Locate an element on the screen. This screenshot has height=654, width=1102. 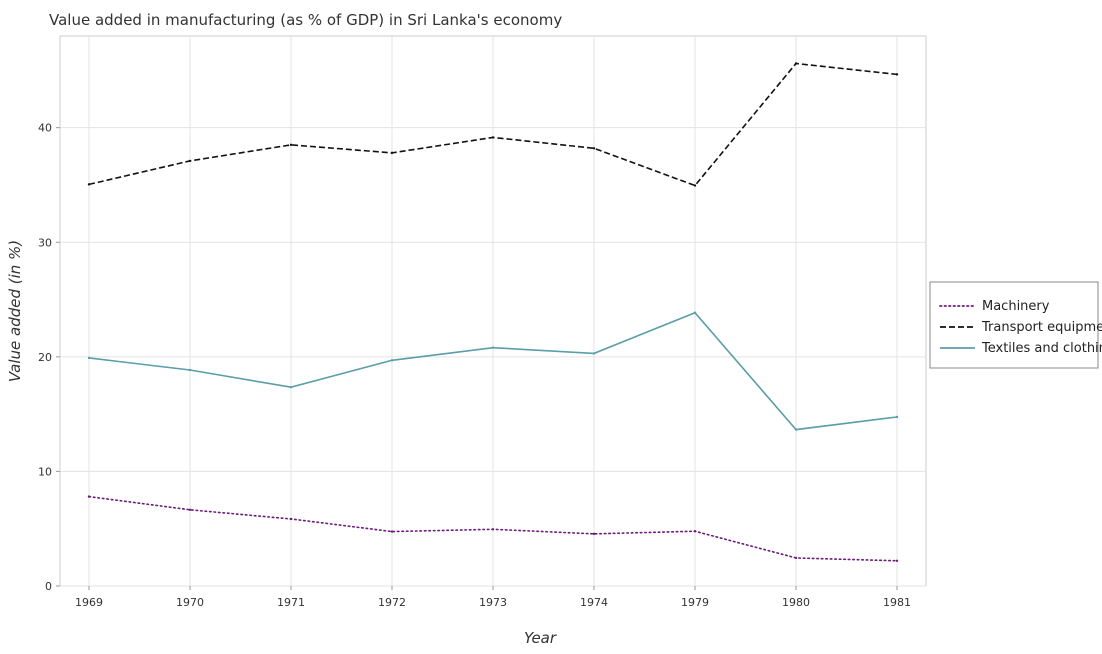
x-tick-label: 1969 is located at coordinates (89, 602).